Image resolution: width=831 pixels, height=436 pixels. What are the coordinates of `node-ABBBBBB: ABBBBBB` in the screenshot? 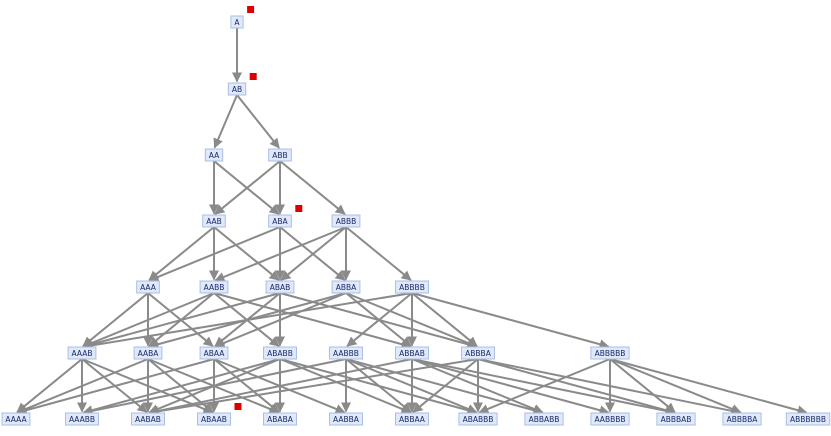 It's located at (808, 419).